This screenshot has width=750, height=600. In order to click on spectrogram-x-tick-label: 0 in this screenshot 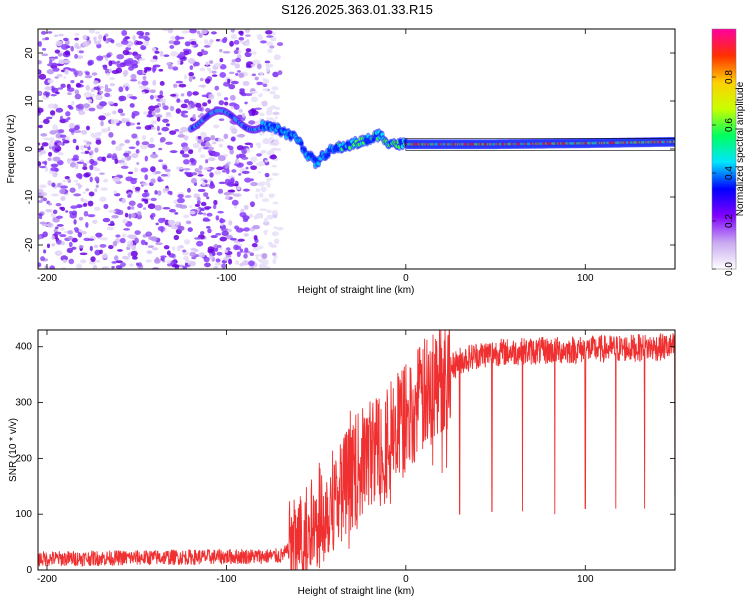, I will do `click(406, 278)`.